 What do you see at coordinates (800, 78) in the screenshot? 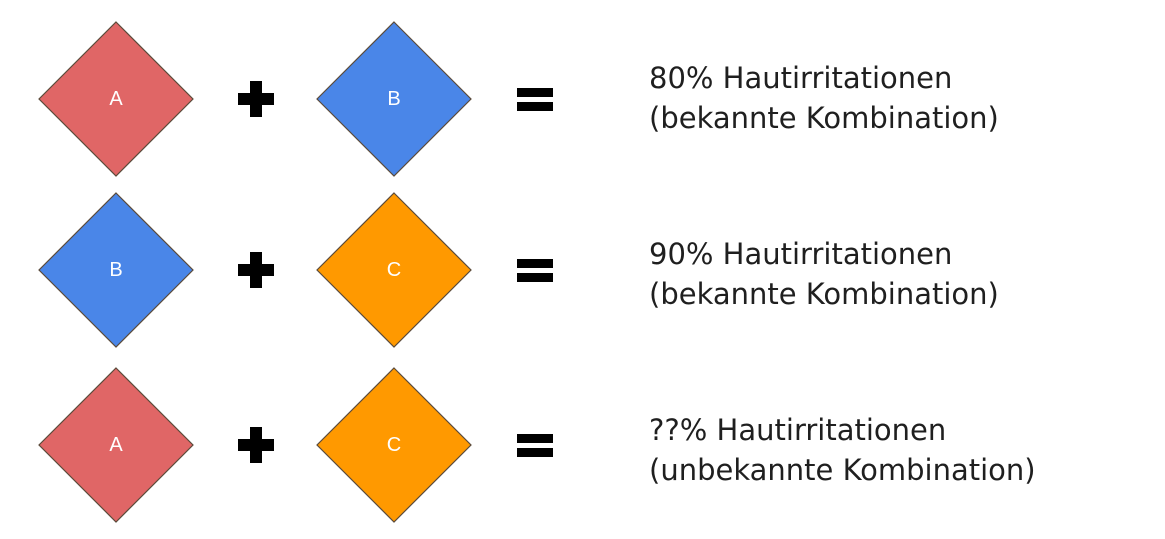
I see `result-line-1: 80% Hautirritationen` at bounding box center [800, 78].